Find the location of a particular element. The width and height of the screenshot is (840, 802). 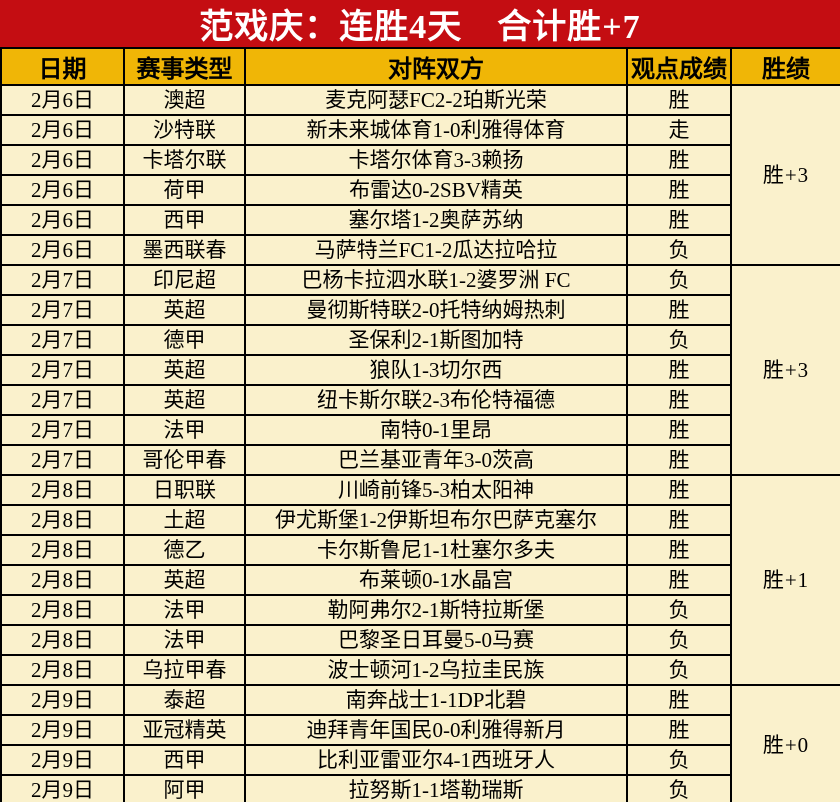

table-row: 2月8日 土超 伊尤斯堡1-2伊斯坦布尔巴萨克塞尔 胜 is located at coordinates (420, 520).